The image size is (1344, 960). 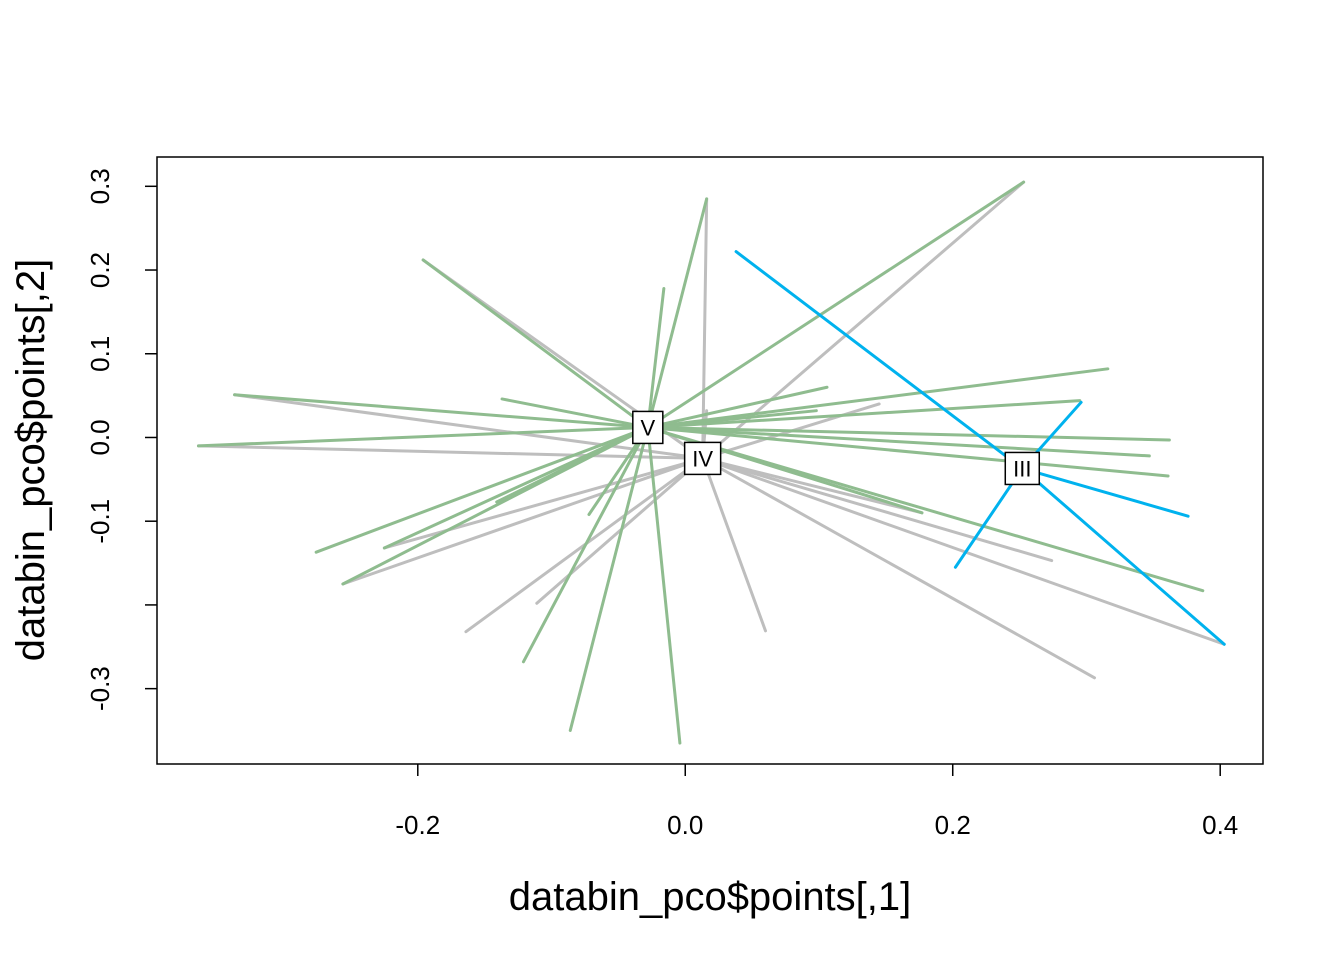 I want to click on centroid-label-iv: IV, so click(x=702, y=458).